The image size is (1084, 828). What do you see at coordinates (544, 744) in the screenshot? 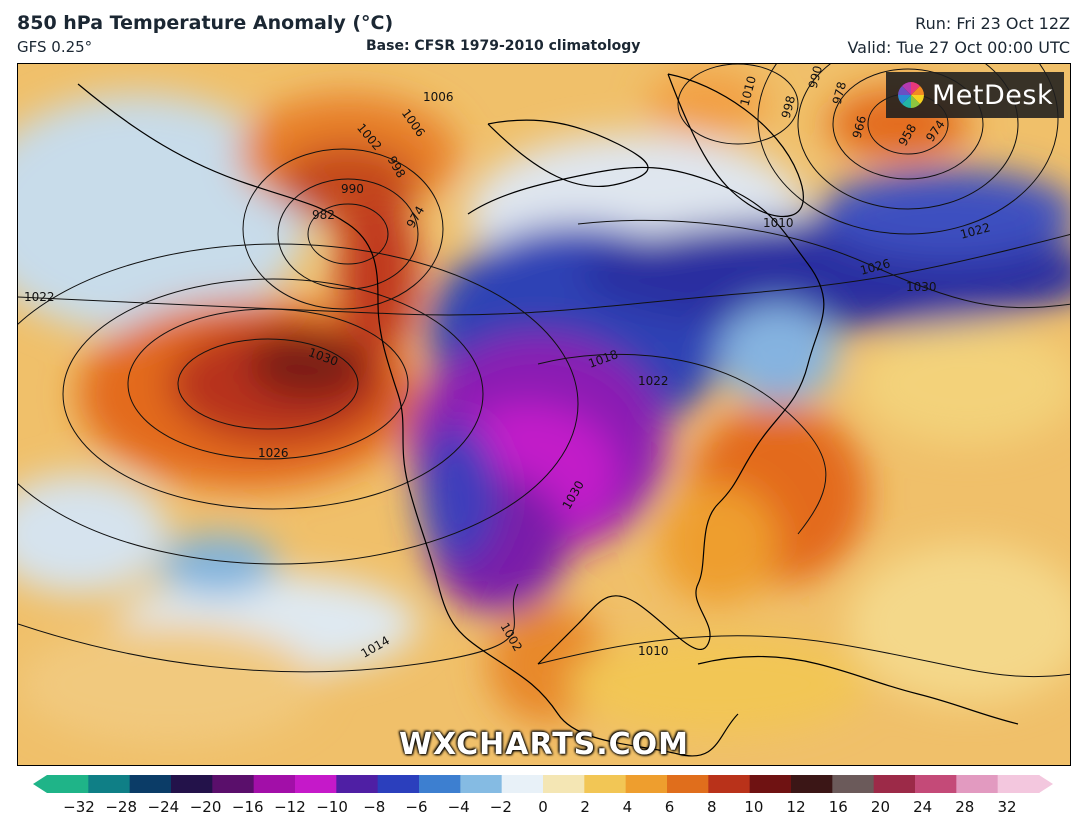
I see `wxcharts-watermark: WXCHARTS.COM` at bounding box center [544, 744].